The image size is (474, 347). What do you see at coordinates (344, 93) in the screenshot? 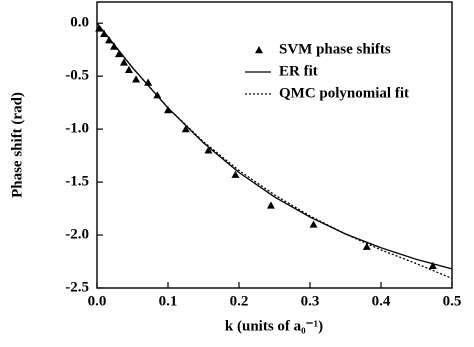
I see `legend-label: QMC polynomial fit` at bounding box center [344, 93].